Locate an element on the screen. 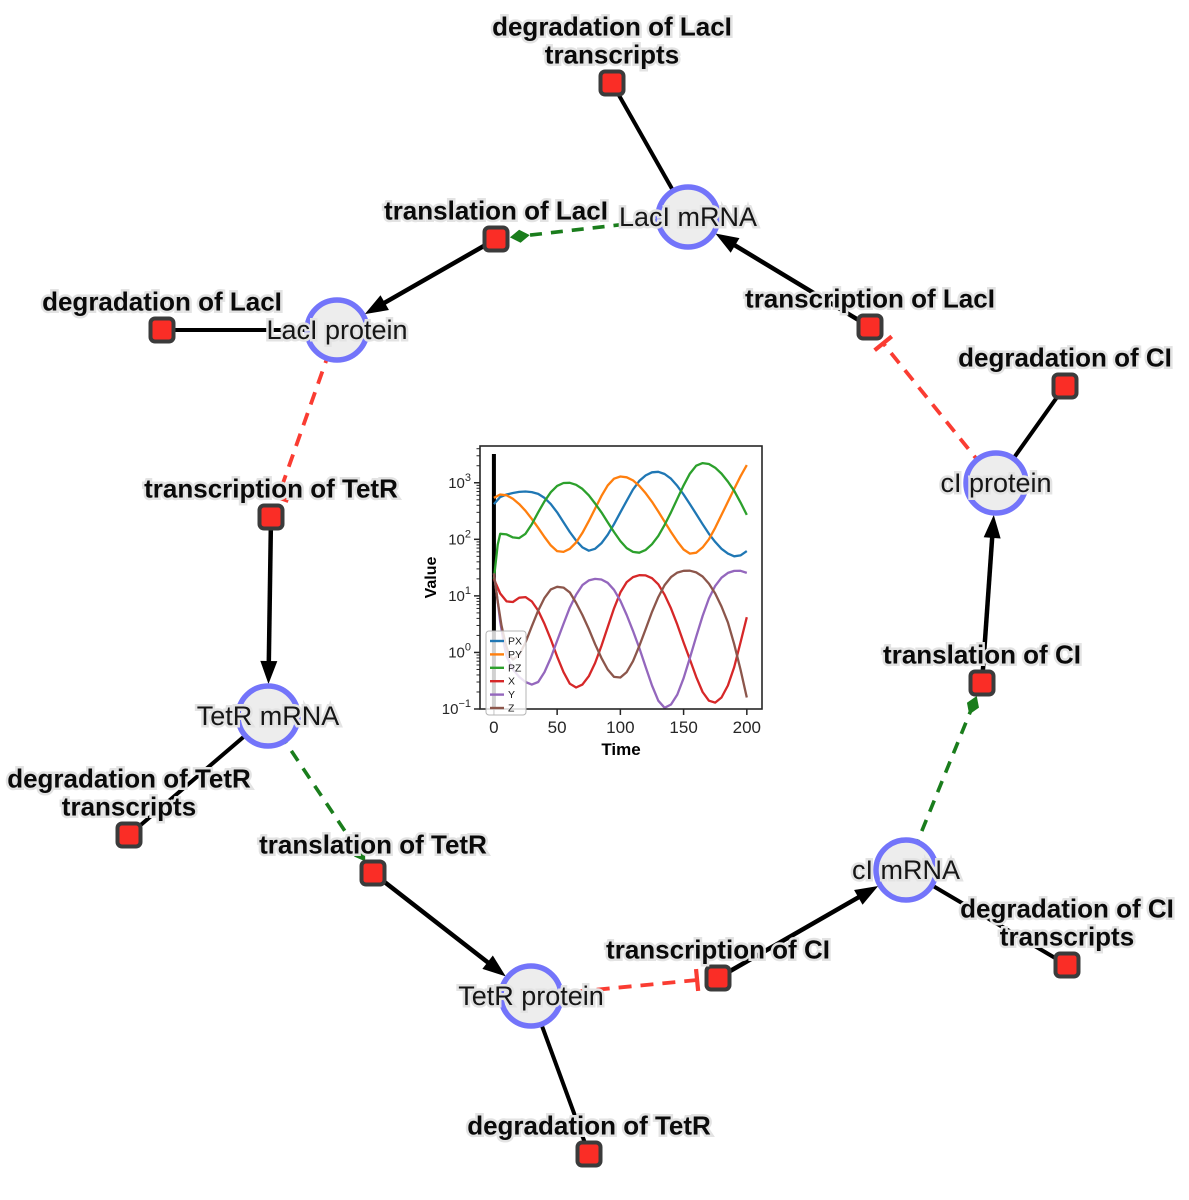 The height and width of the screenshot is (1200, 1189). legend-label-PX: PX is located at coordinates (515, 642).